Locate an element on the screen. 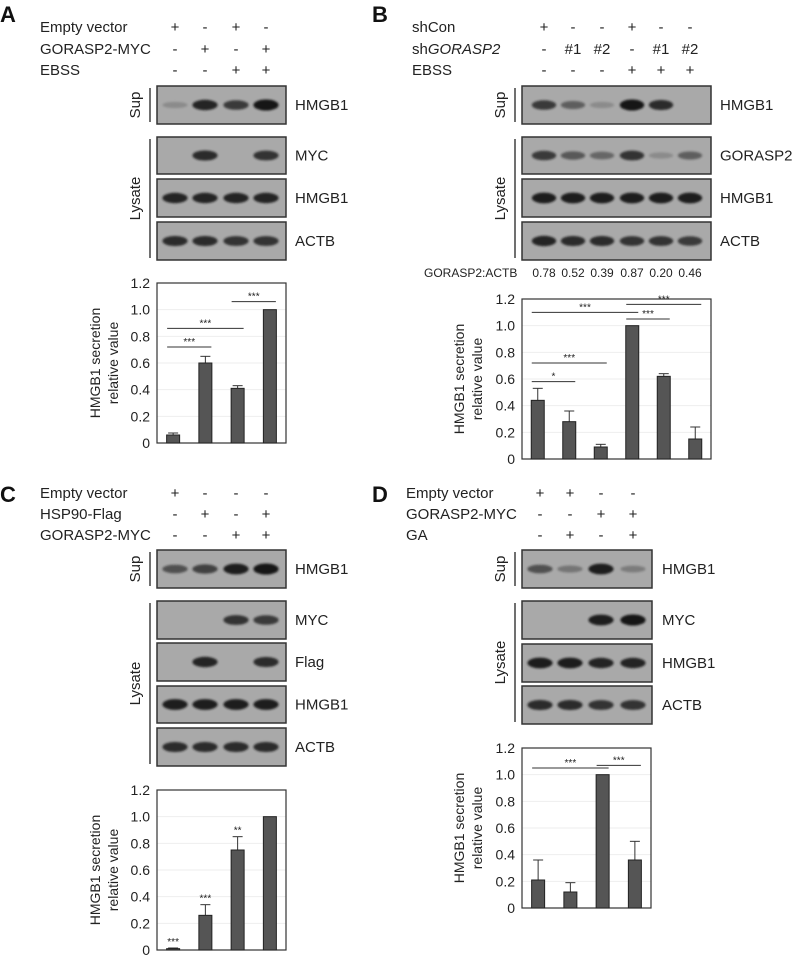 Image resolution: width=800 pixels, height=961 pixels. y-tick-label: 0 is located at coordinates (146, 443).